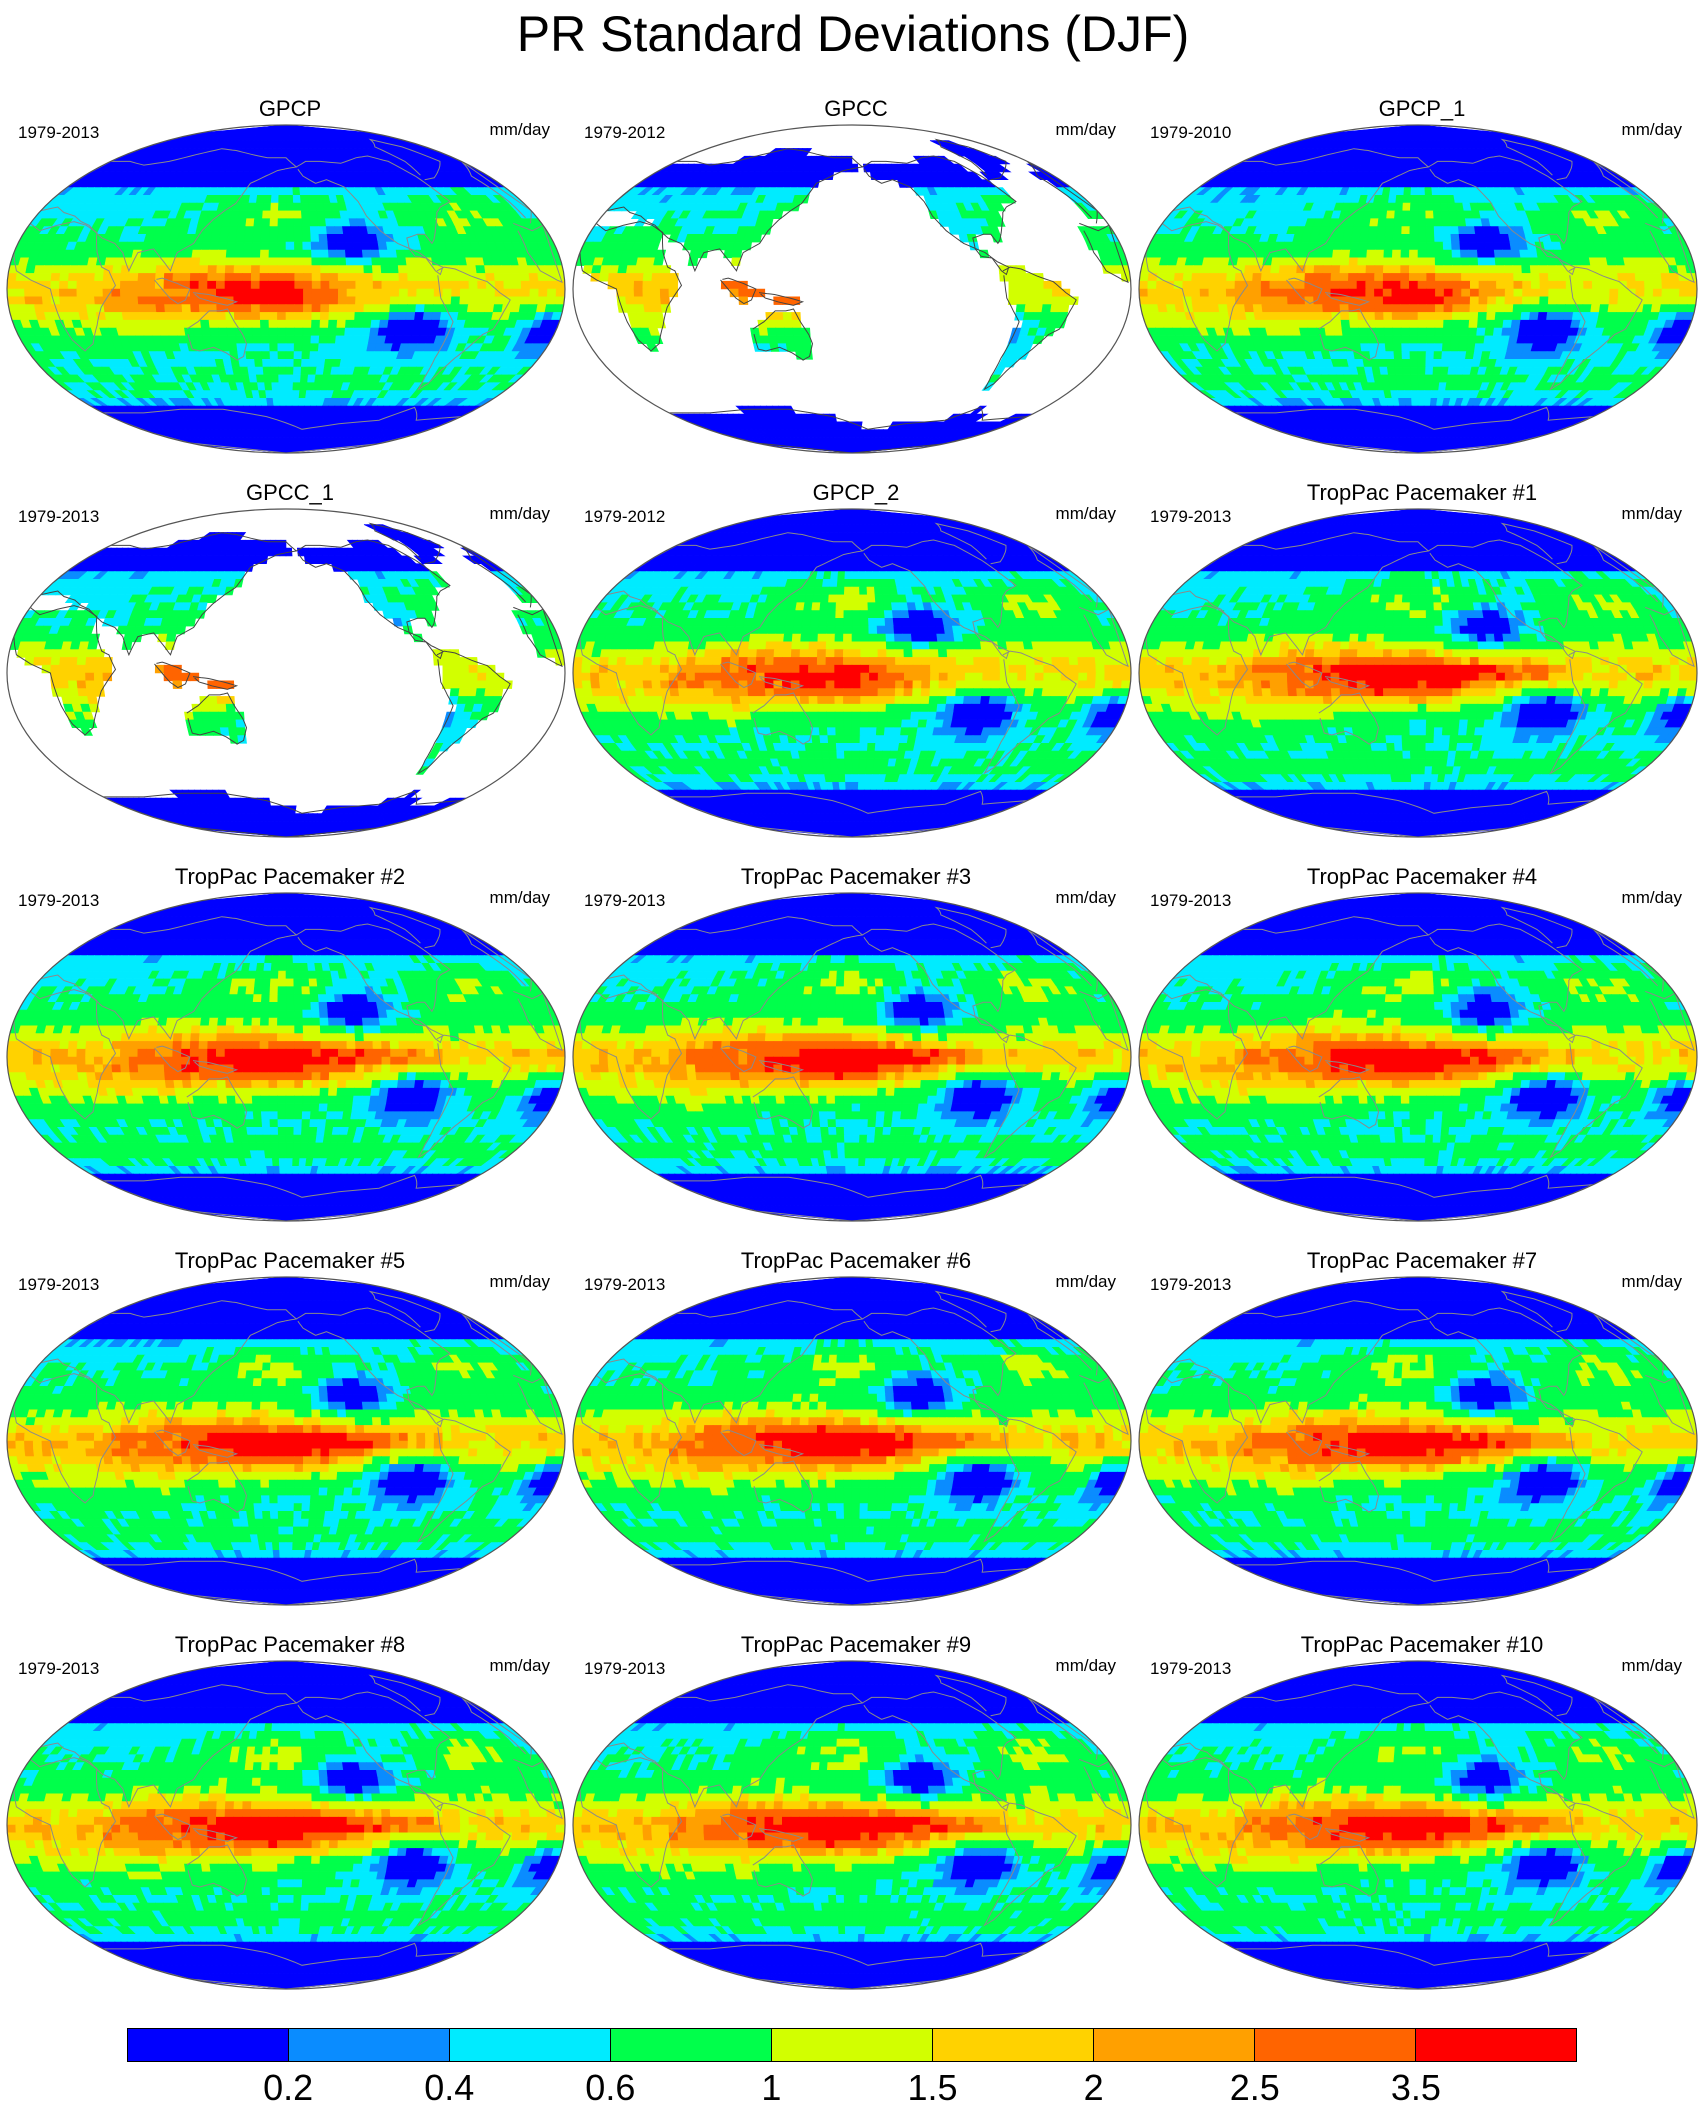  I want to click on map-panel: GPCP_1 1979-2010 mm/day, so click(1422, 287).